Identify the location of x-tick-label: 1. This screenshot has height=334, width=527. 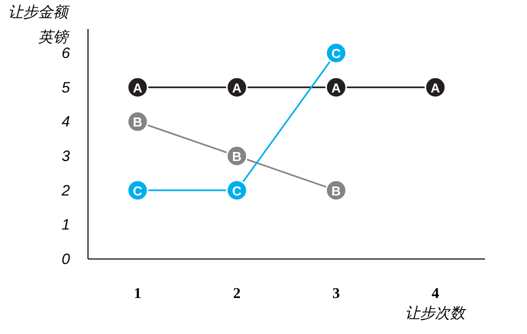
(138, 294).